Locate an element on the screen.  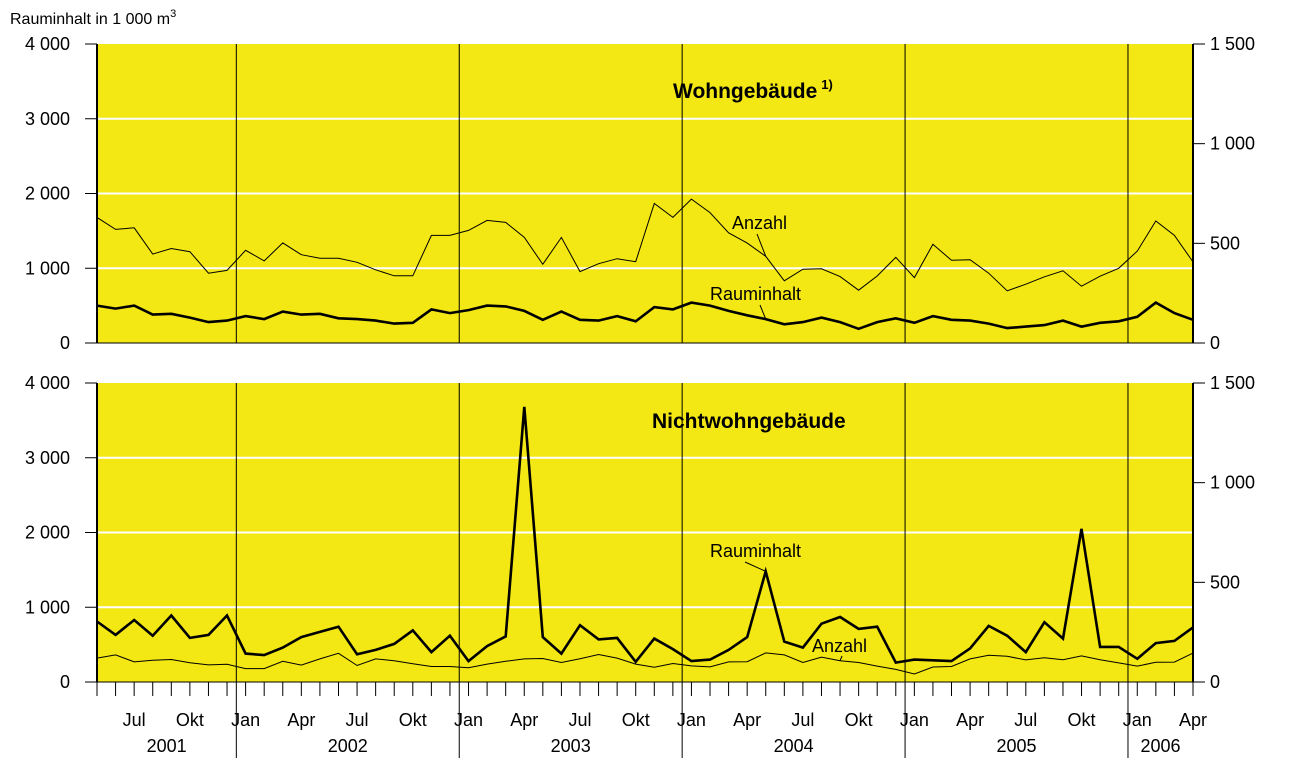
year-label: 2002 is located at coordinates (348, 746).